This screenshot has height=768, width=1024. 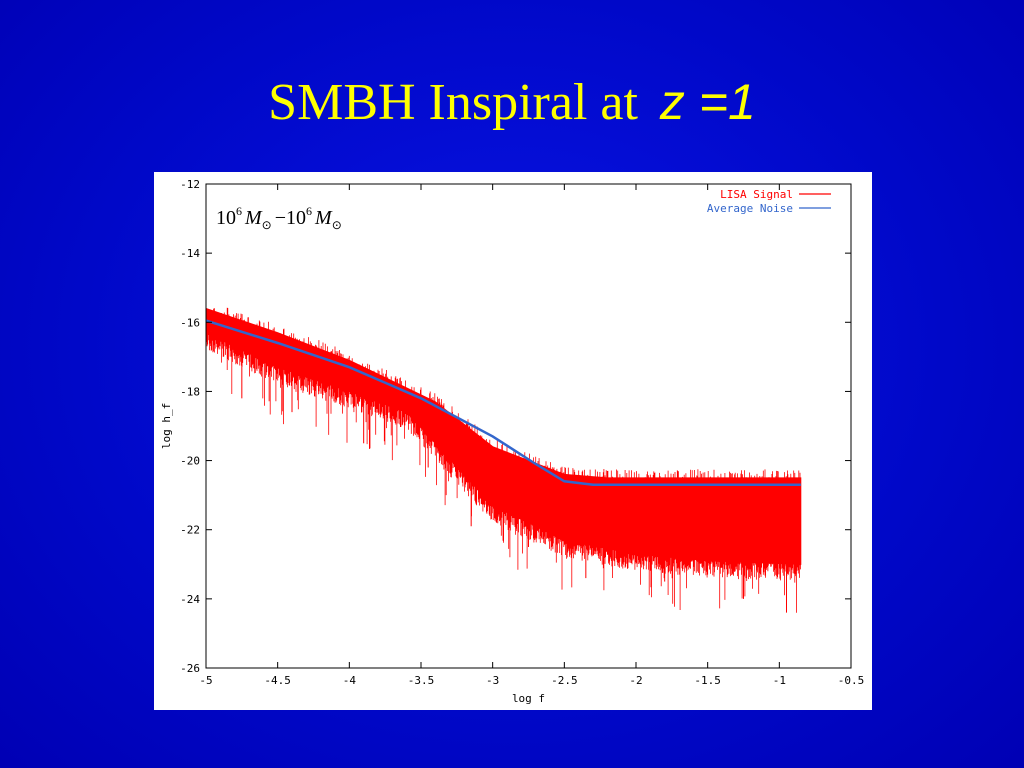 What do you see at coordinates (337, 225) in the screenshot?
I see `mass-2-sun: ⊙` at bounding box center [337, 225].